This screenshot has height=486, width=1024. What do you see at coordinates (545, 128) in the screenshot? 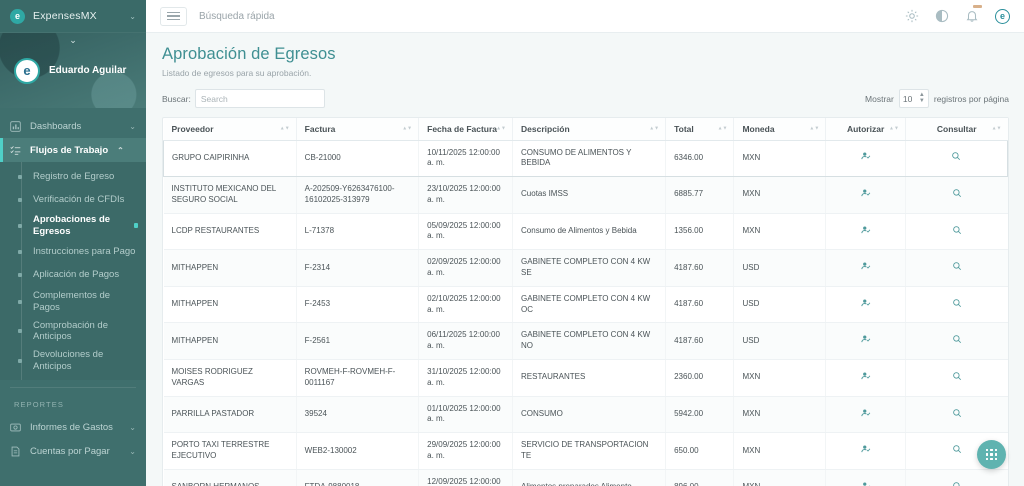
I see `column-label: Descripción` at bounding box center [545, 128].